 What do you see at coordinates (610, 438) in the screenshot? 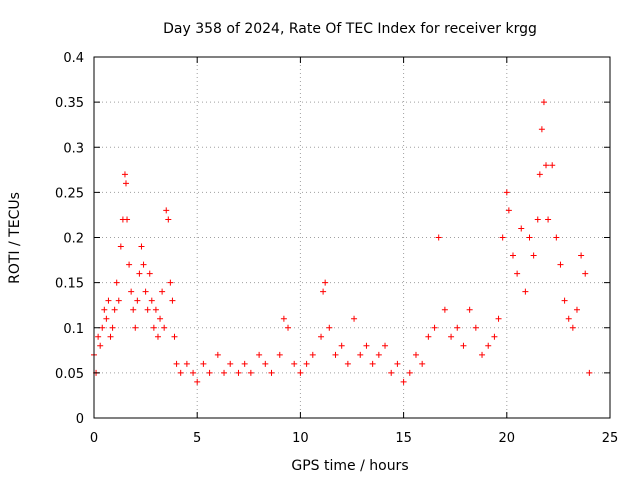
I see `x-tick-label: 25` at bounding box center [610, 438].